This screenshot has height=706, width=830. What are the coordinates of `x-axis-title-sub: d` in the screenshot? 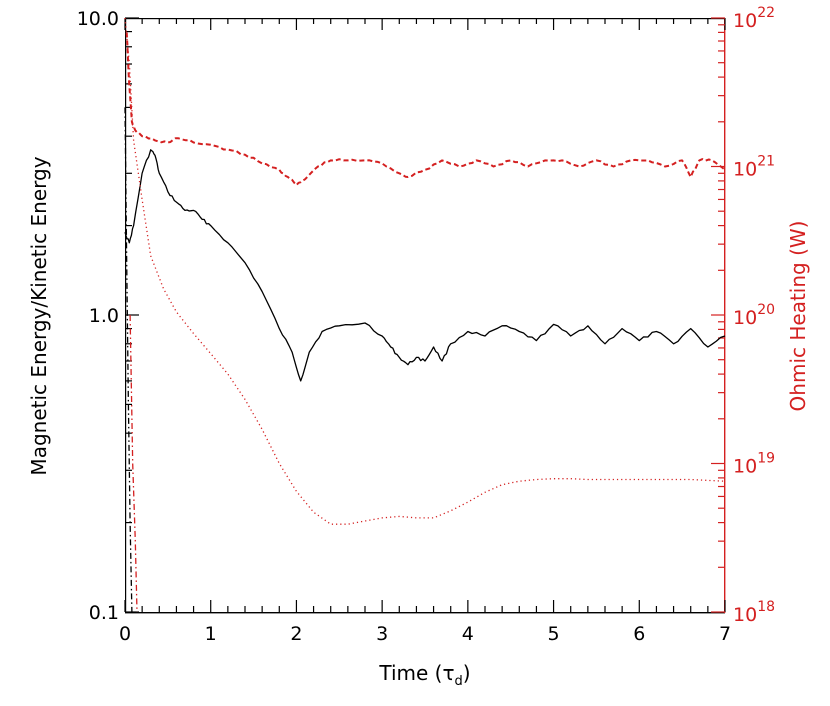 It's located at (459, 681).